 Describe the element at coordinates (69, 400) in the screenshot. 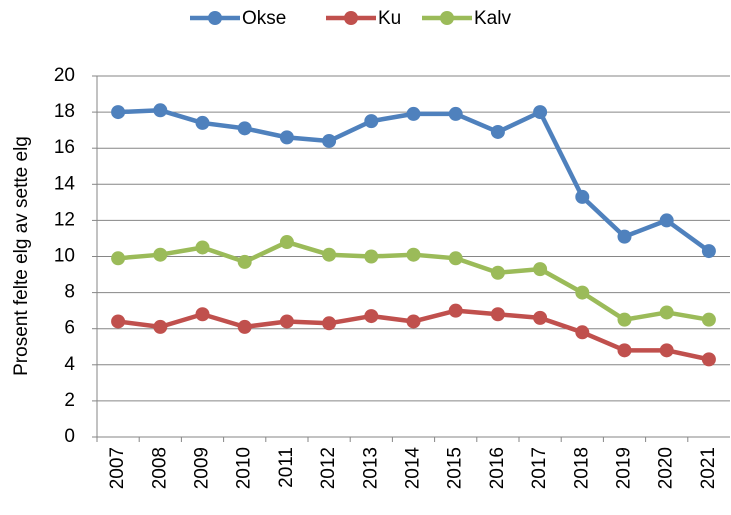

I see `y-tick-label: 2` at that location.